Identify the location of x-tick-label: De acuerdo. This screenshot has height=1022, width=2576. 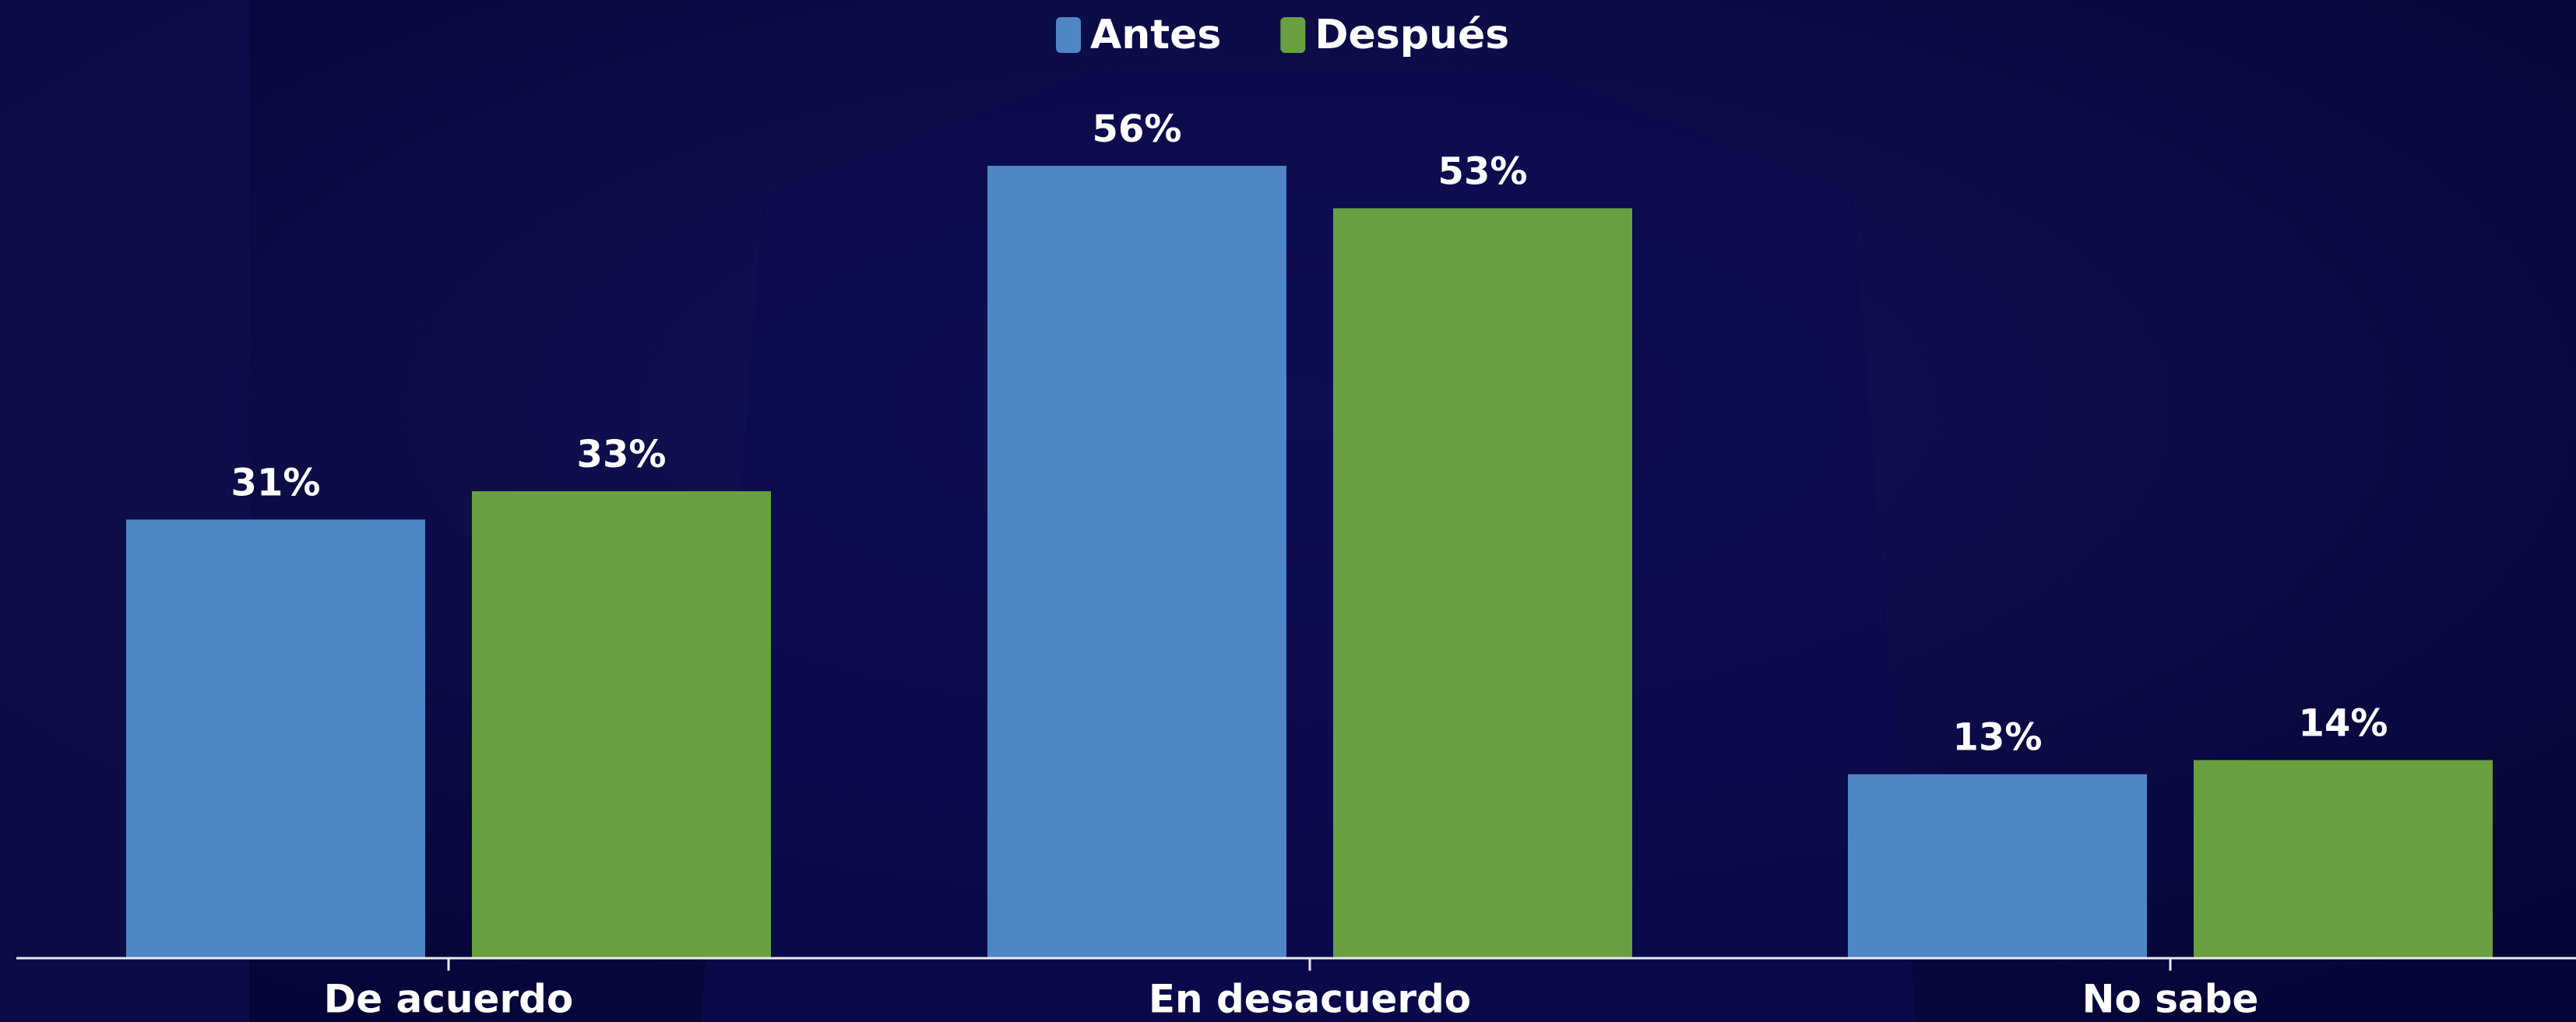
(449, 999).